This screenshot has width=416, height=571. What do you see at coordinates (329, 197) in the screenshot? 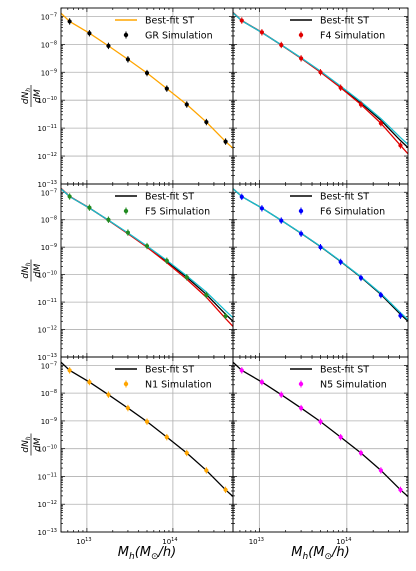
I see `legend-item: Best-fit ST` at bounding box center [329, 197].